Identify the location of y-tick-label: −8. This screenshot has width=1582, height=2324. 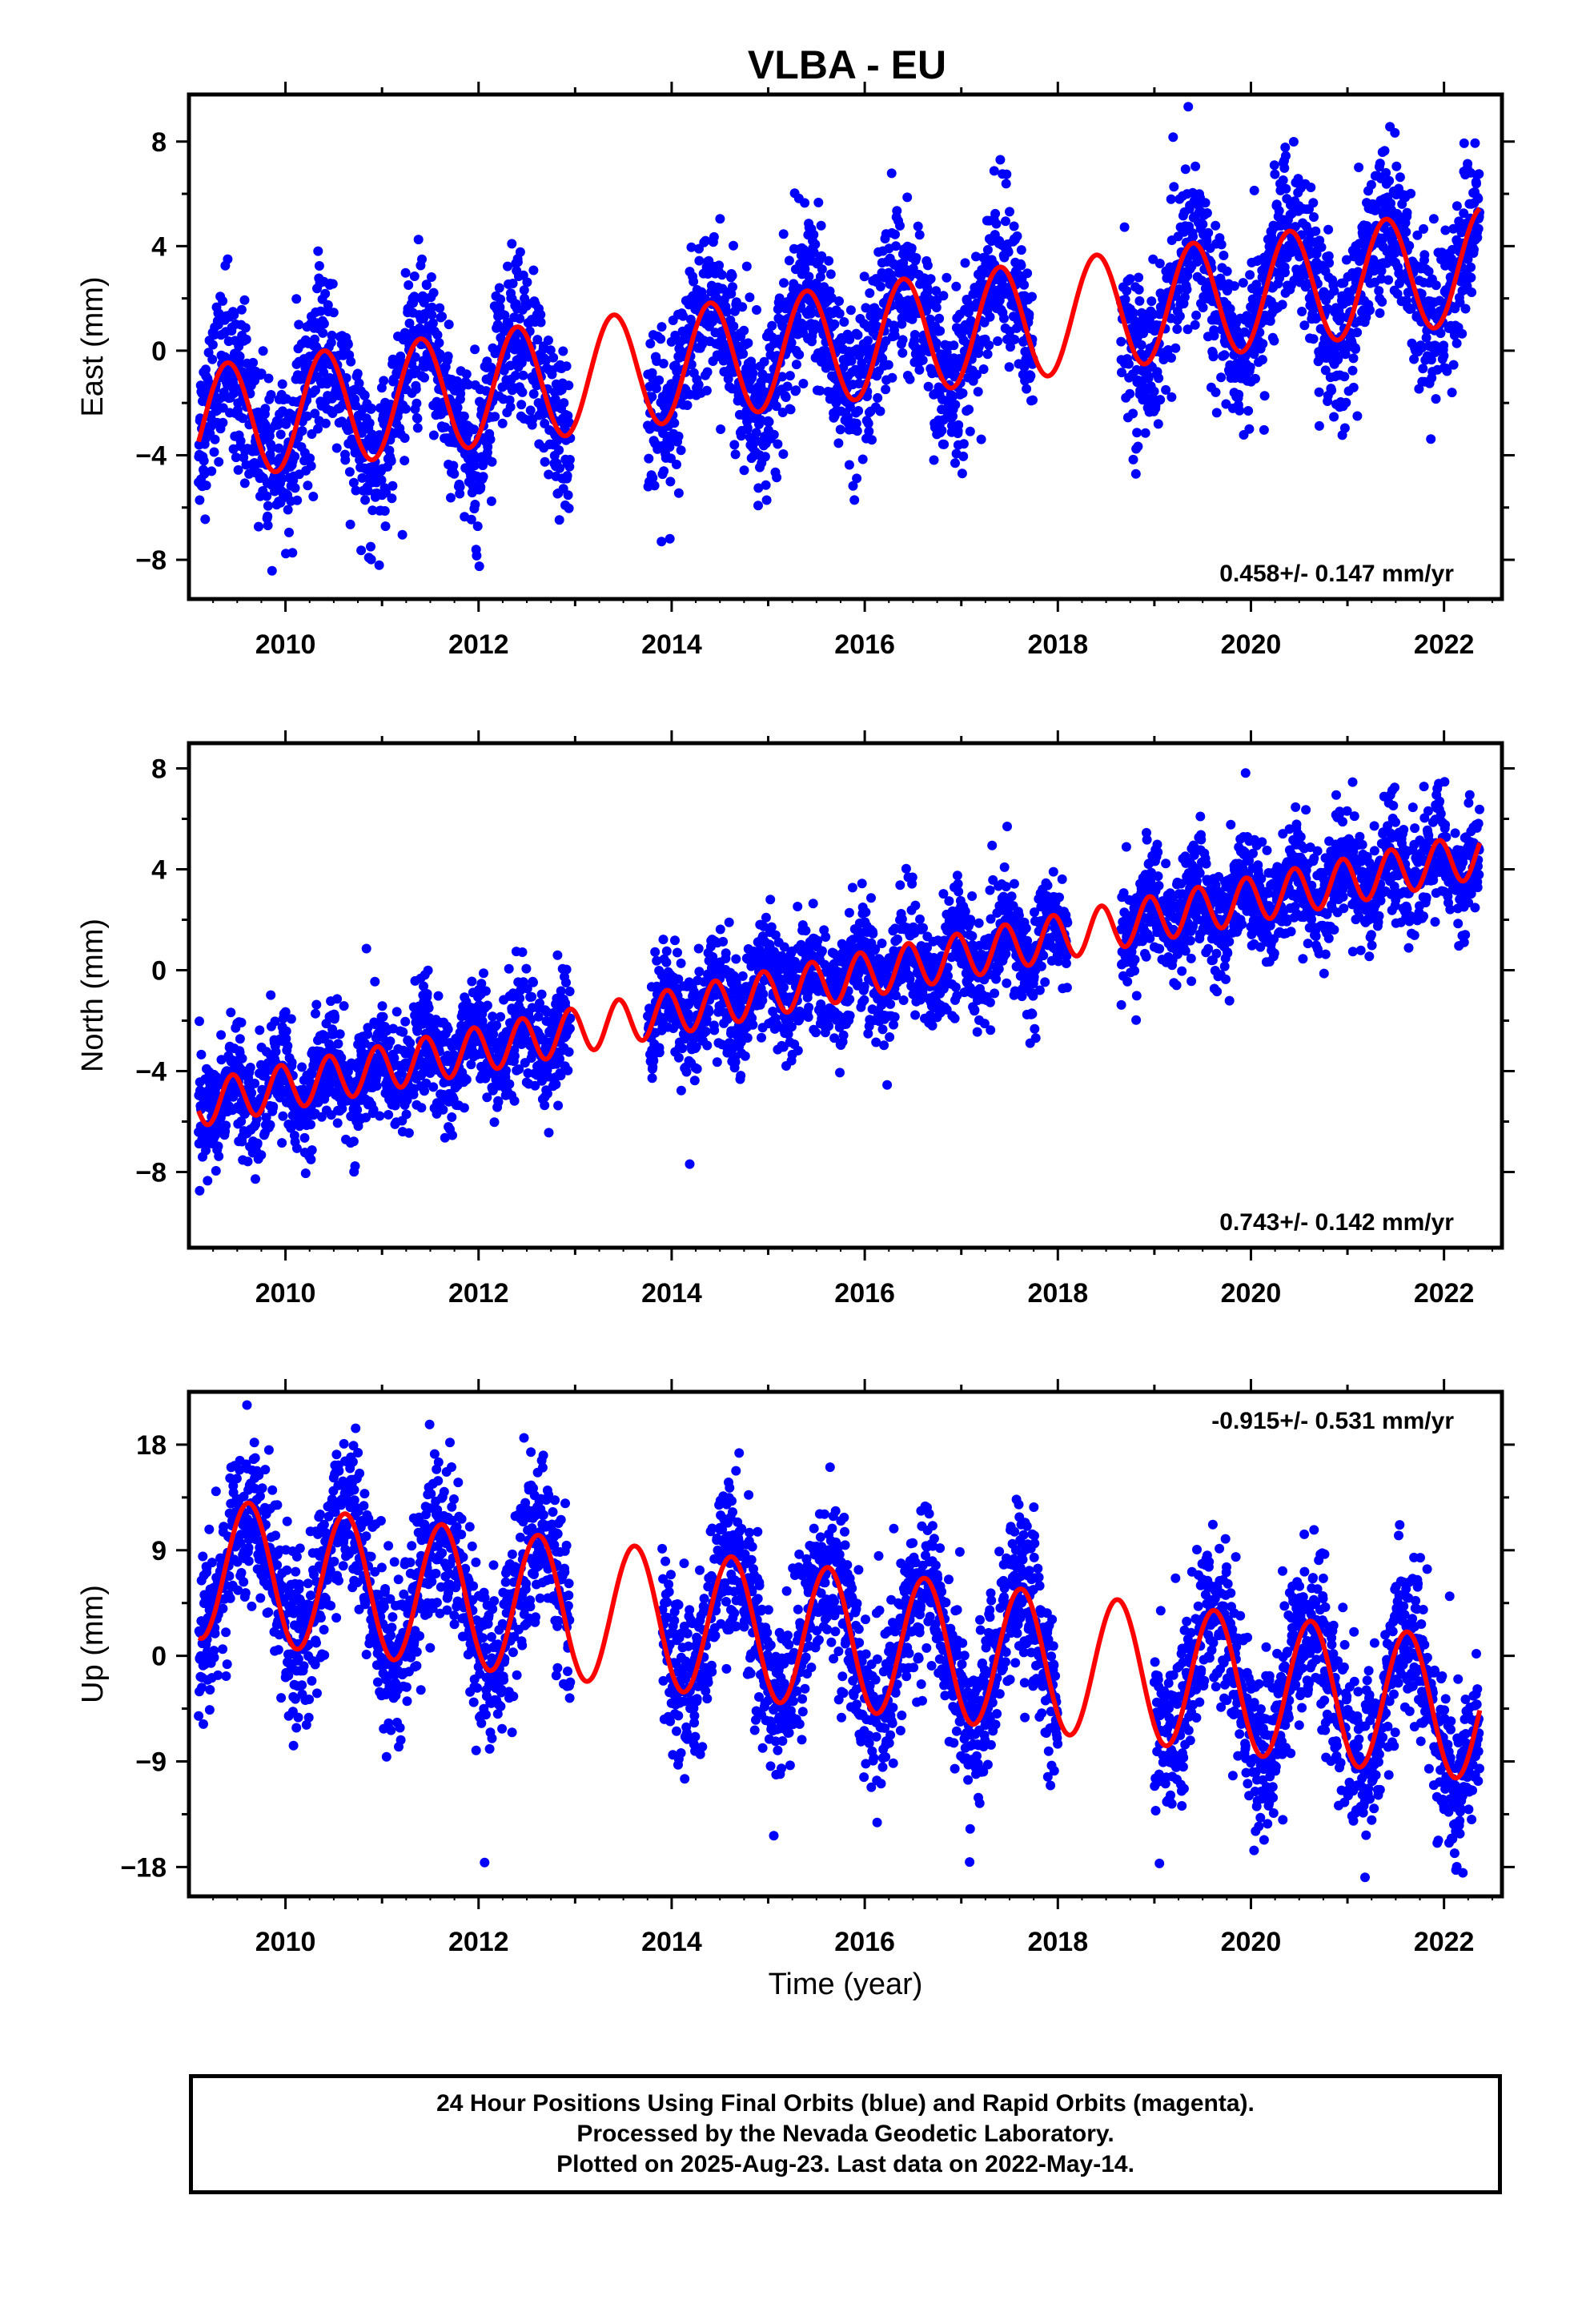
(151, 560).